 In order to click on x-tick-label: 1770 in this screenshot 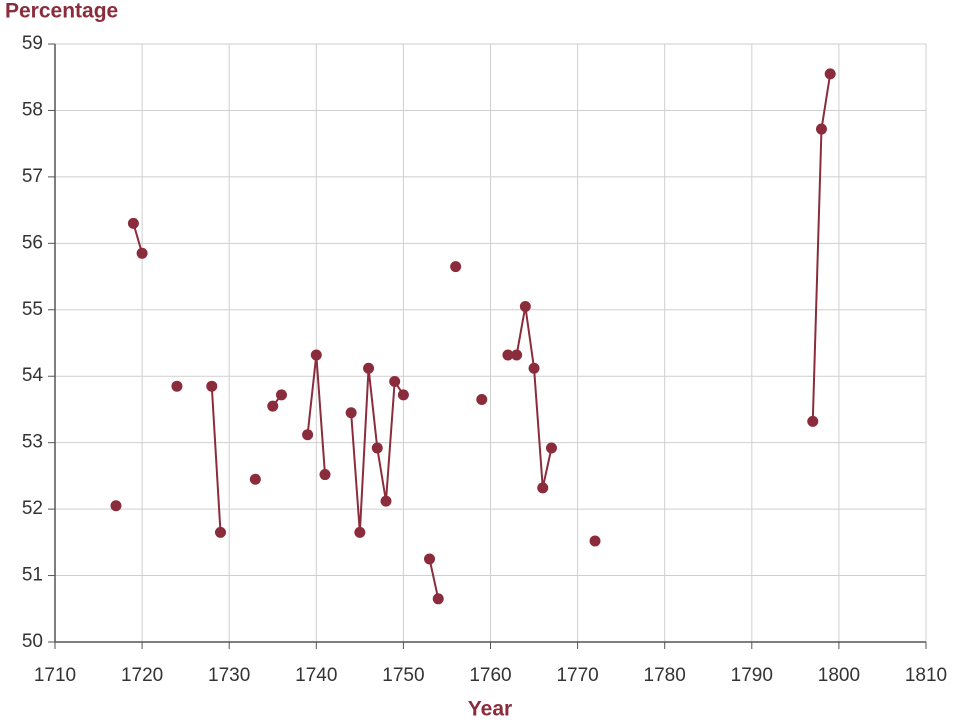, I will do `click(577, 675)`.